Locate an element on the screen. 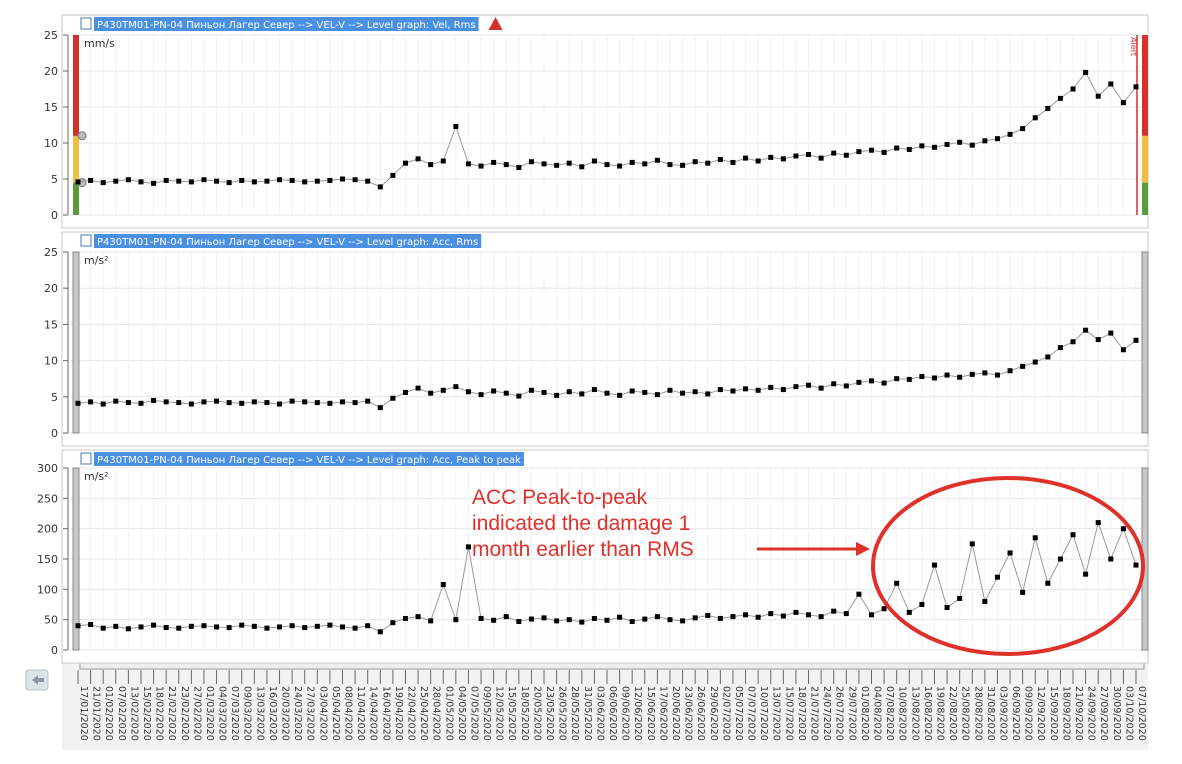 This screenshot has height=764, width=1182. y-tick-label: 50 is located at coordinates (51, 620).